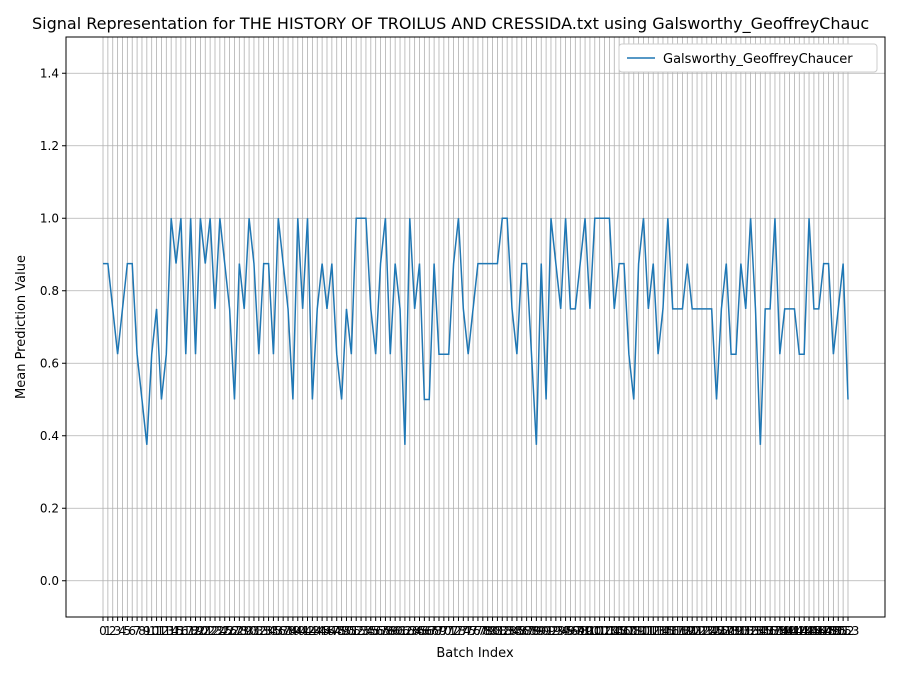  What do you see at coordinates (283, 631) in the screenshot?
I see `x-tick-label: 37` at bounding box center [283, 631].